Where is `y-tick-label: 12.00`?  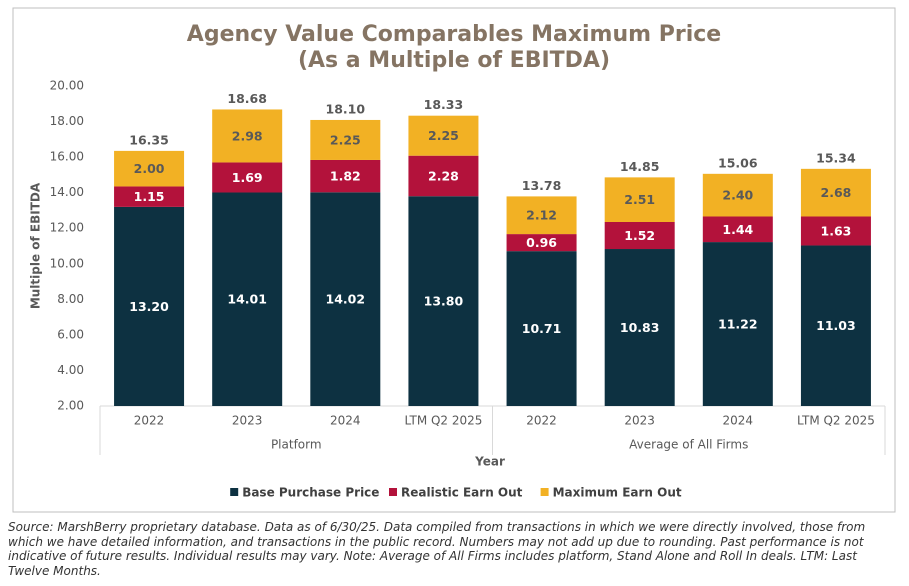
y-tick-label: 12.00 is located at coordinates (67, 228).